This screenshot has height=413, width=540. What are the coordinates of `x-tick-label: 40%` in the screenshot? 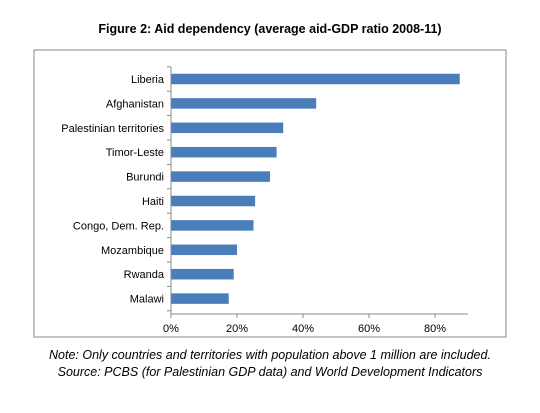 It's located at (303, 329).